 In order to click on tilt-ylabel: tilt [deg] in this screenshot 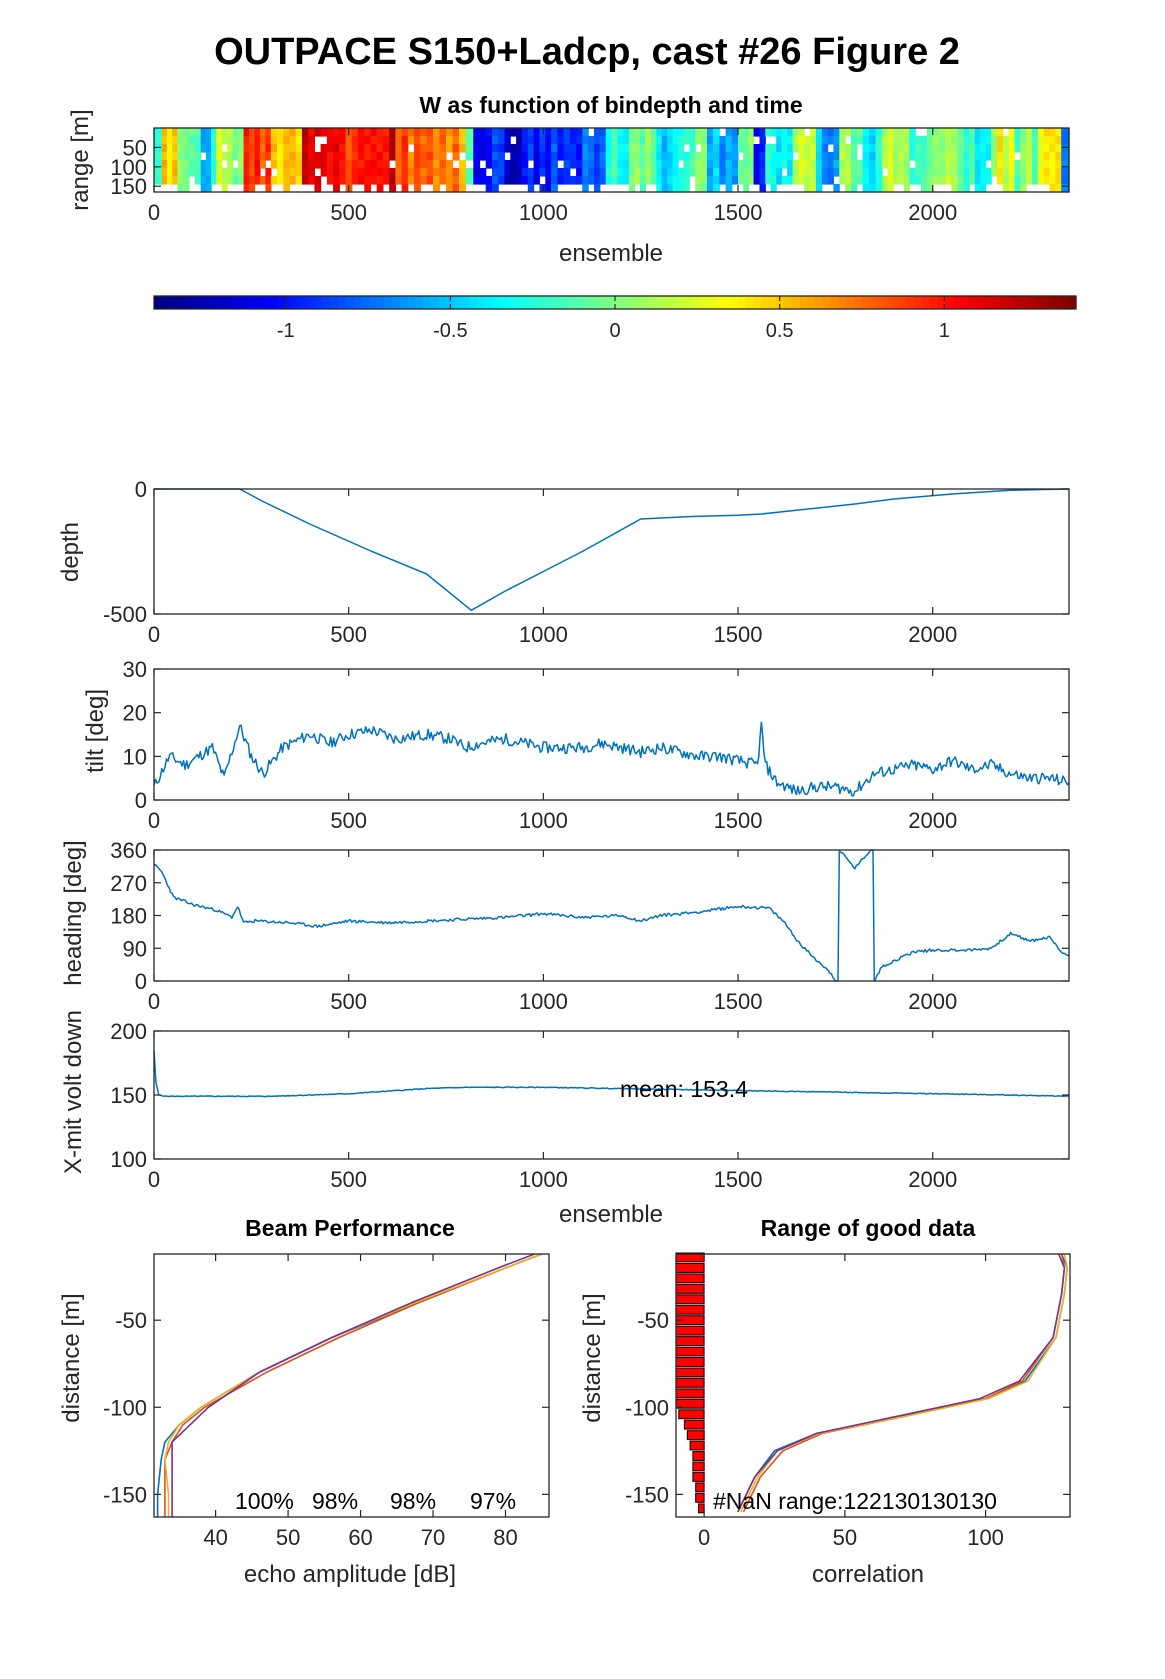, I will do `click(95, 731)`.